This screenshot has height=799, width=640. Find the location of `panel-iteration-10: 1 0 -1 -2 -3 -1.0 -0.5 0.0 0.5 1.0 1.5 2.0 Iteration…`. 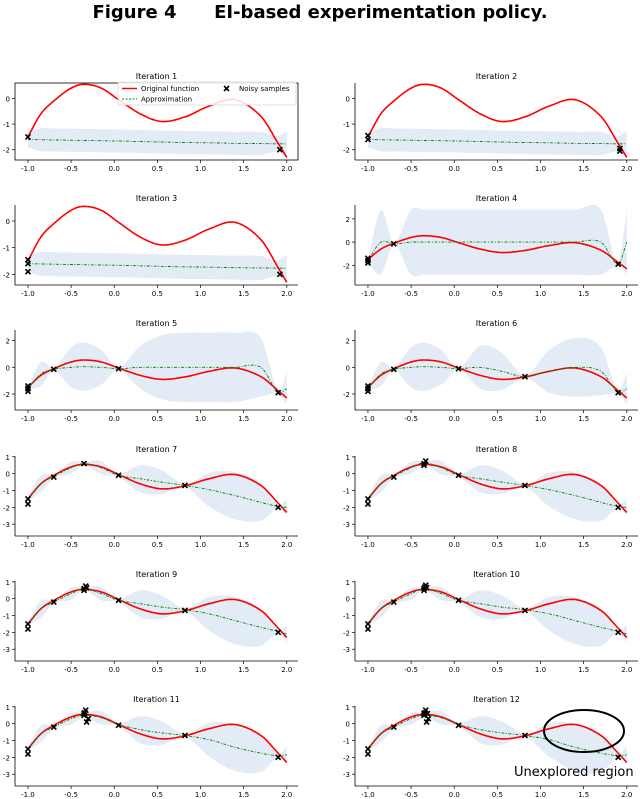

panel-iteration-10: 1 0 -1 -2 -3 -1.0 -0.5 0.0 0.5 1.0 1.5 2.0 Iteration… is located at coordinates (490, 622).